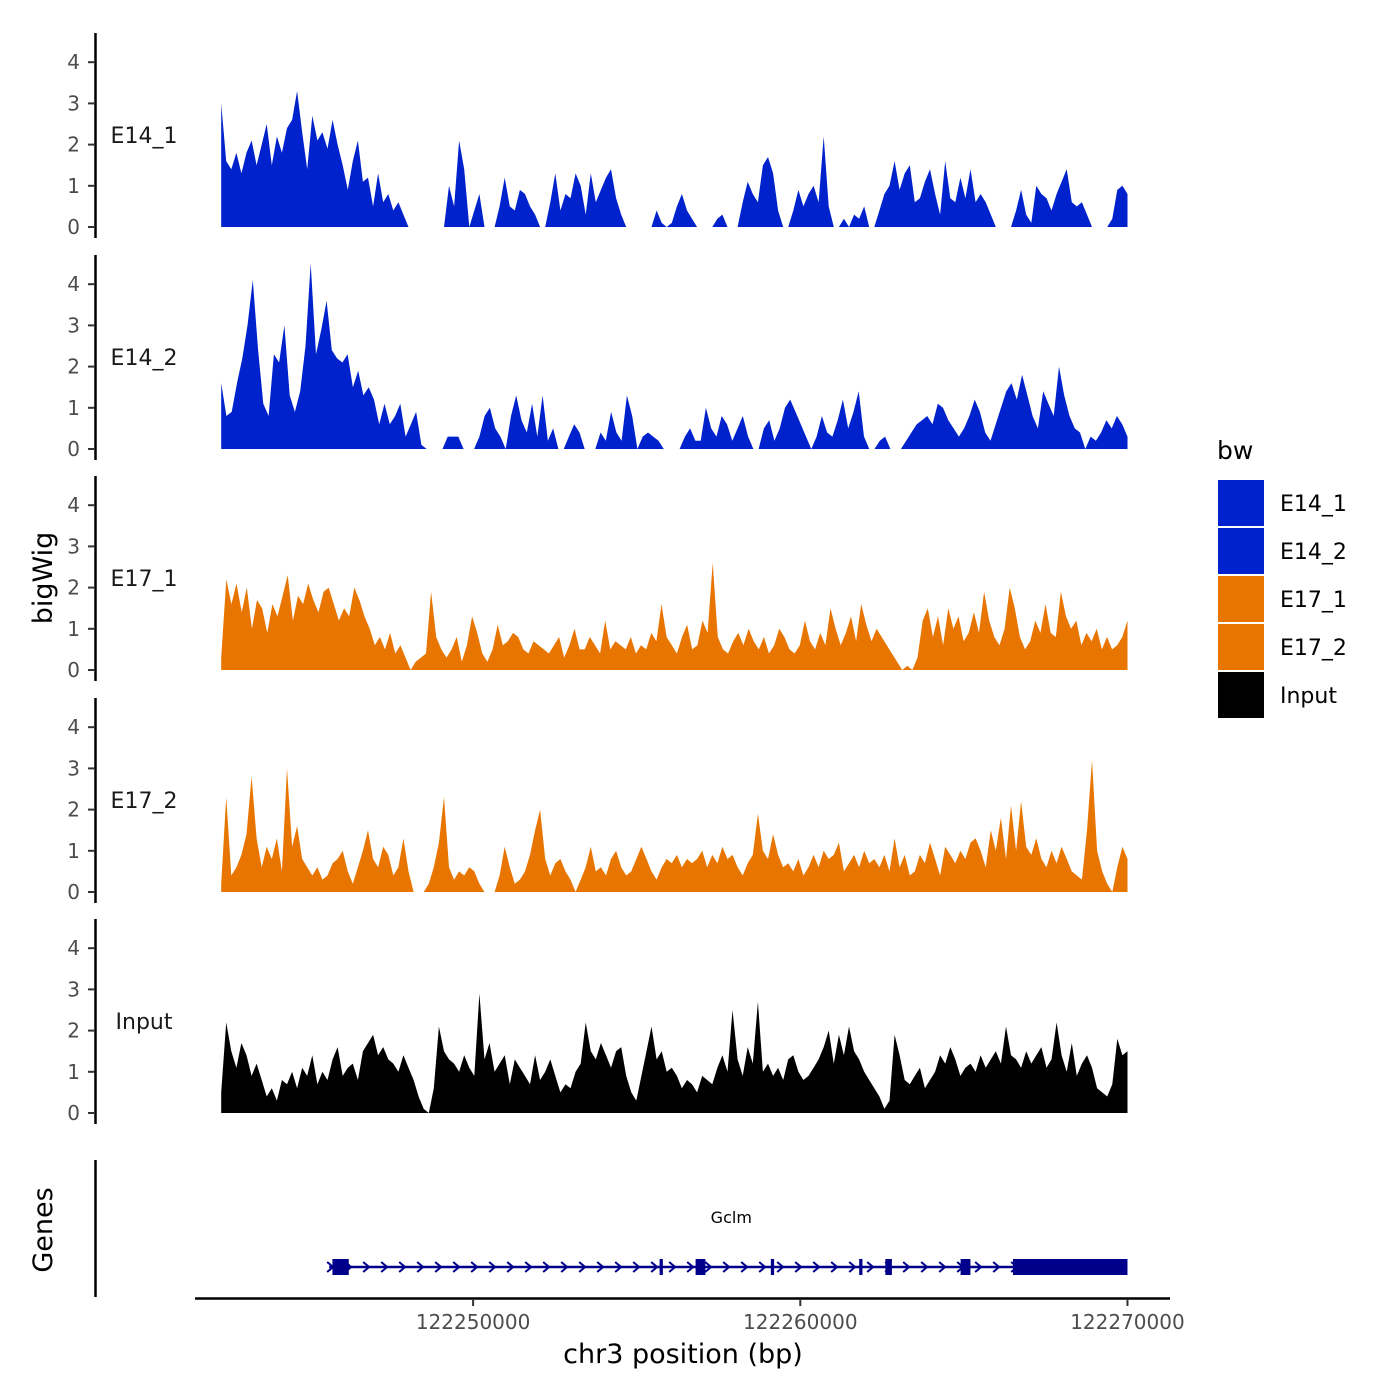 The width and height of the screenshot is (1400, 1400). I want to click on track-Input: 0 1 2 3 4 Input, so click(597, 1022).